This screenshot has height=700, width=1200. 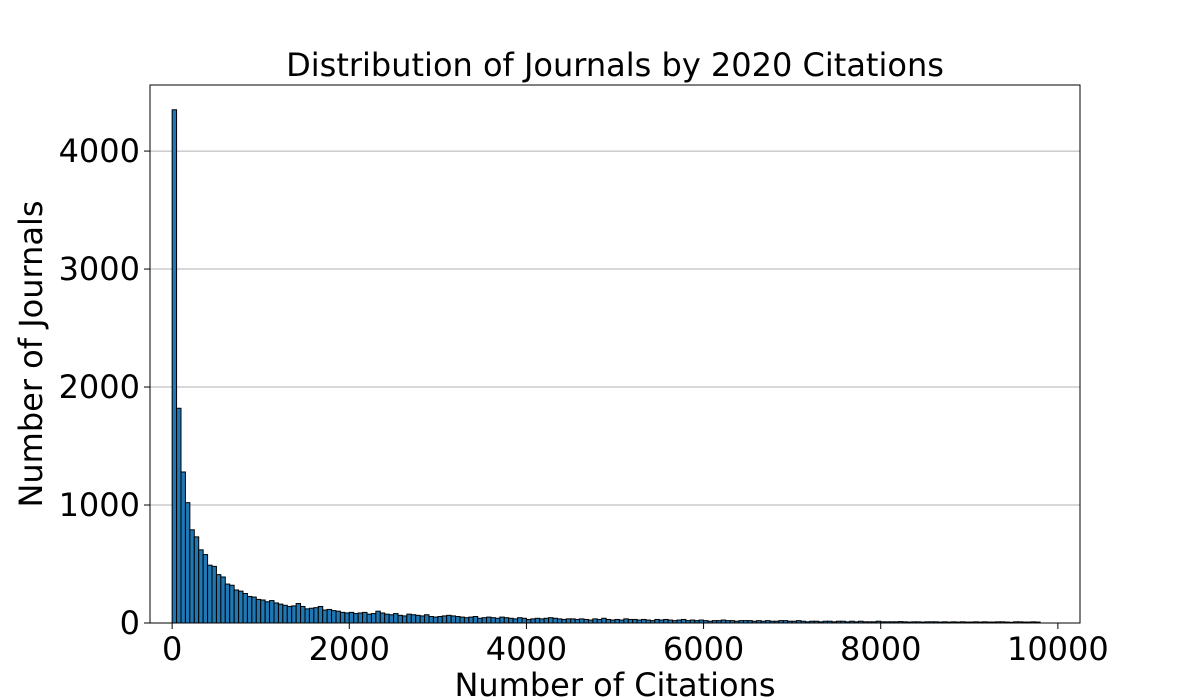 What do you see at coordinates (1058, 649) in the screenshot?
I see `x-tick-label: 10000` at bounding box center [1058, 649].